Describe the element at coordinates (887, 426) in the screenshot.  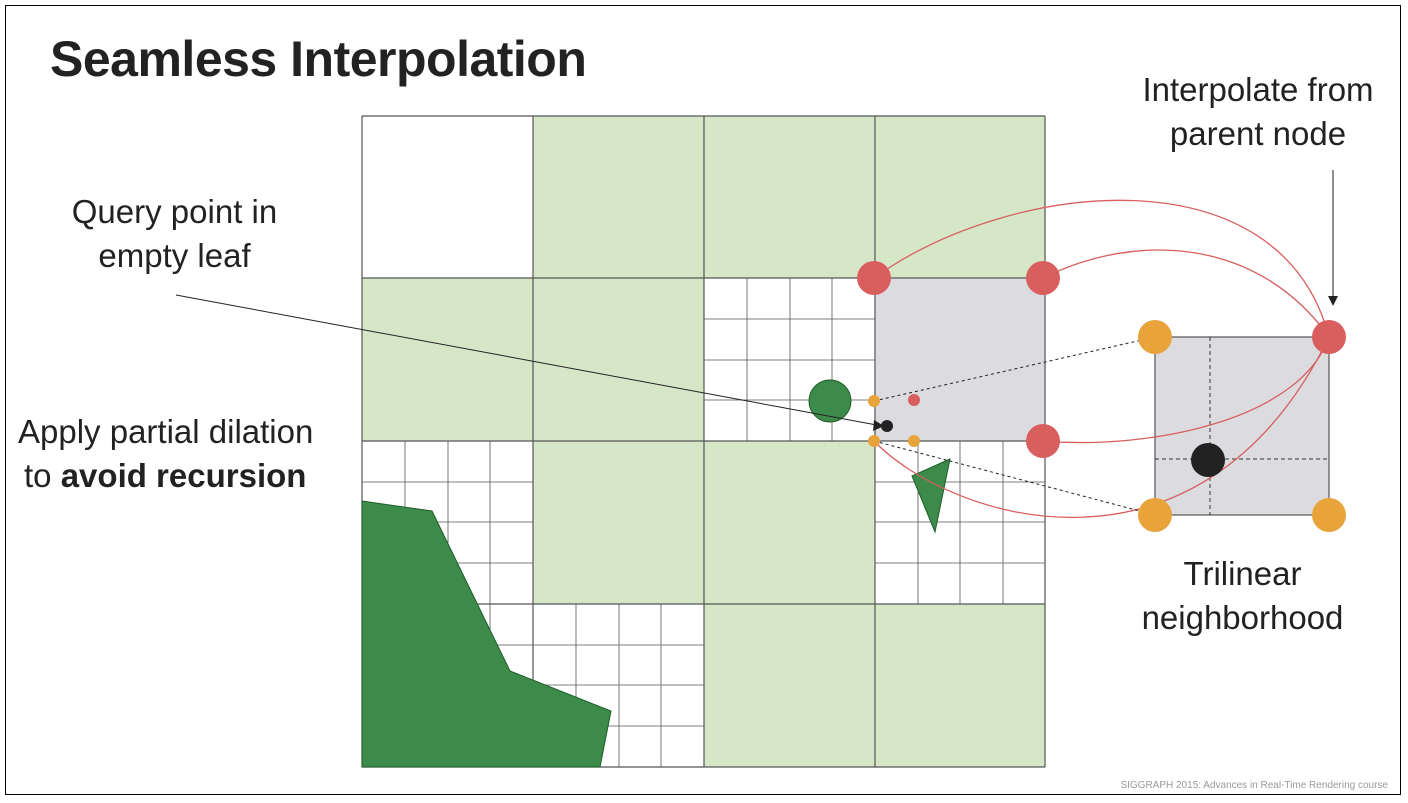
I see `query-point` at that location.